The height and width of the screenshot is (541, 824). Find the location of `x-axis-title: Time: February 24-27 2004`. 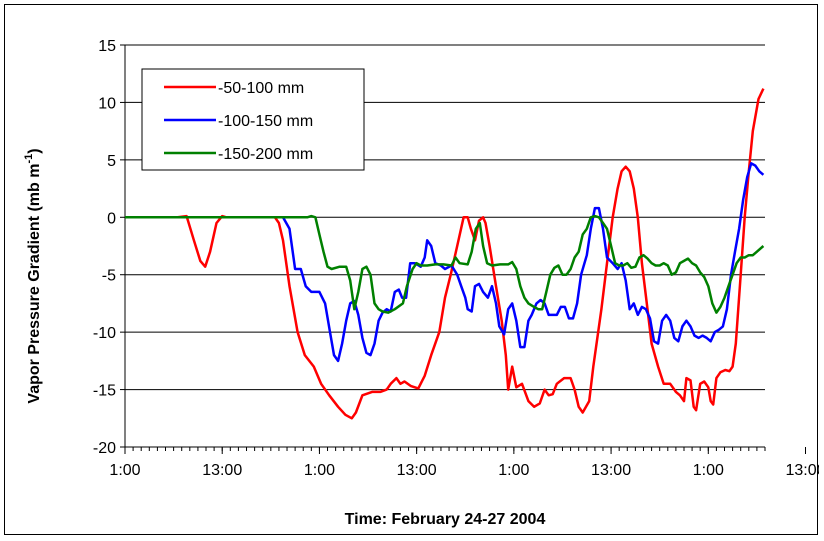

x-axis-title: Time: February 24-27 2004 is located at coordinates (445, 519).